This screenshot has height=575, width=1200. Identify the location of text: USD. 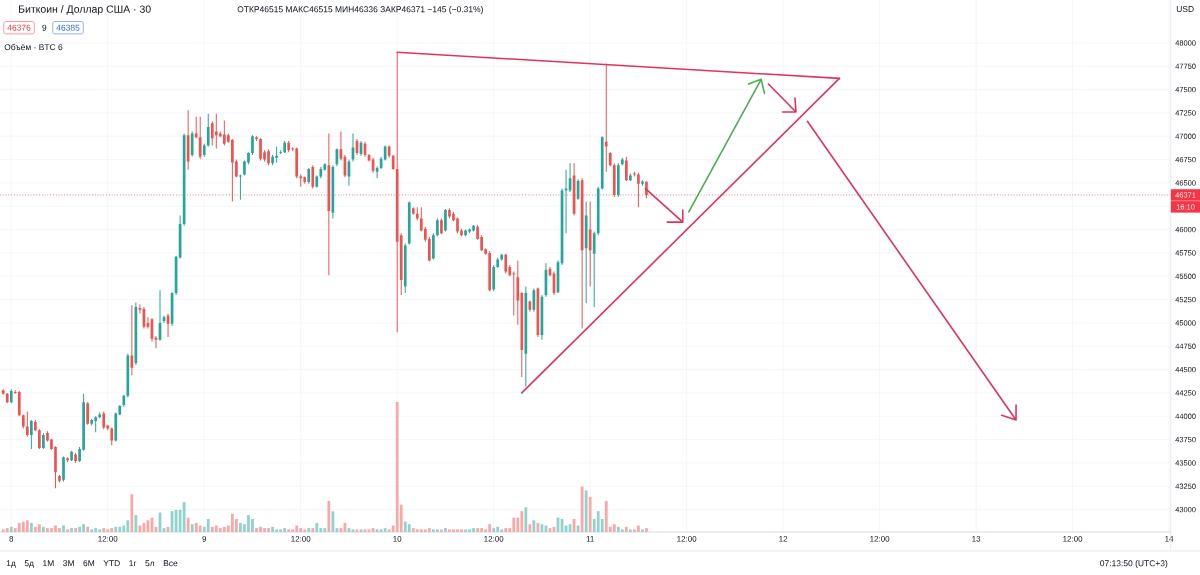
(1185, 9).